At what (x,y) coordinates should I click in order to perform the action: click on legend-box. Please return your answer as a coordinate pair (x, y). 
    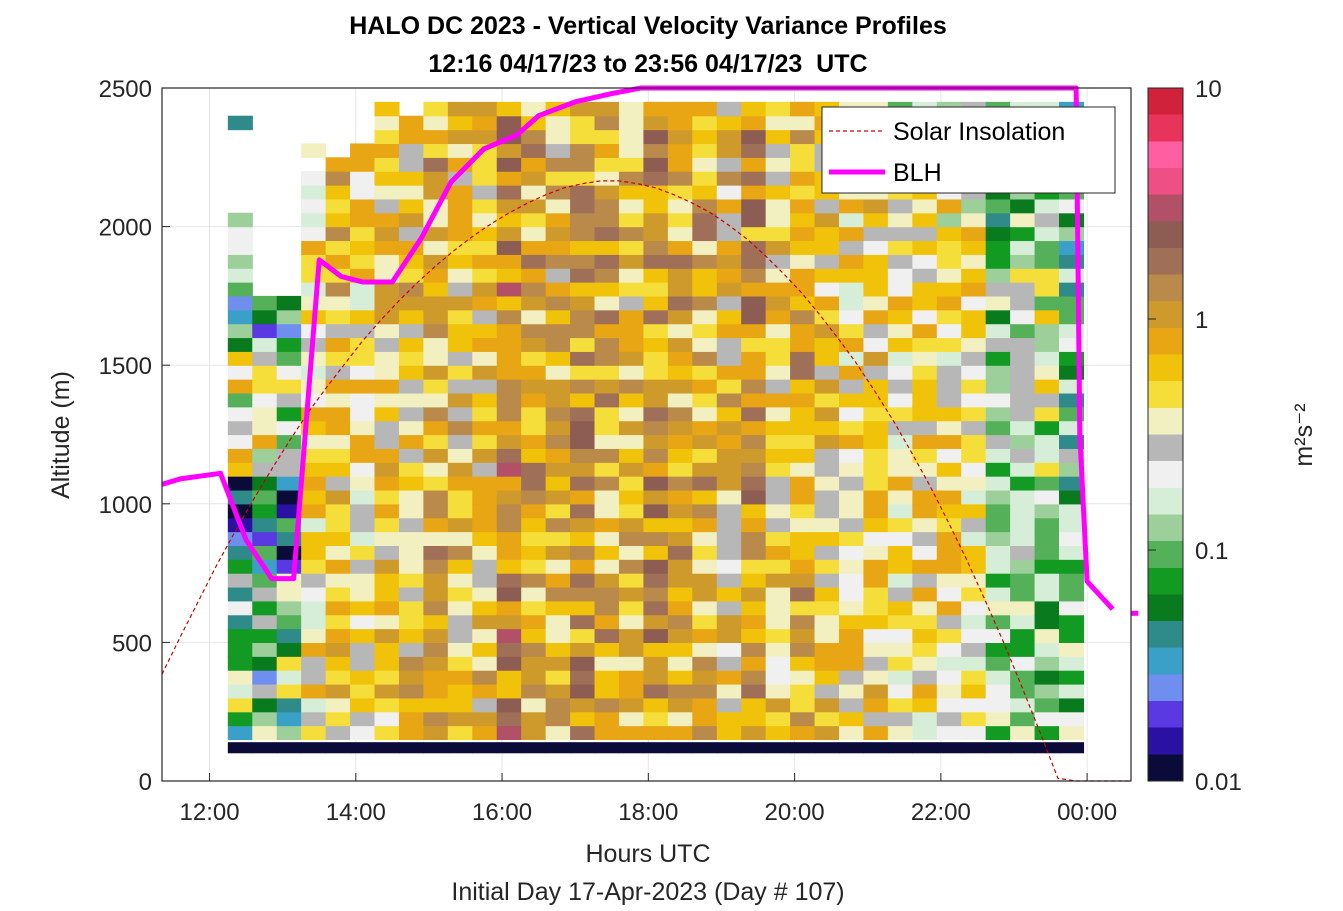
    Looking at the image, I should click on (968, 150).